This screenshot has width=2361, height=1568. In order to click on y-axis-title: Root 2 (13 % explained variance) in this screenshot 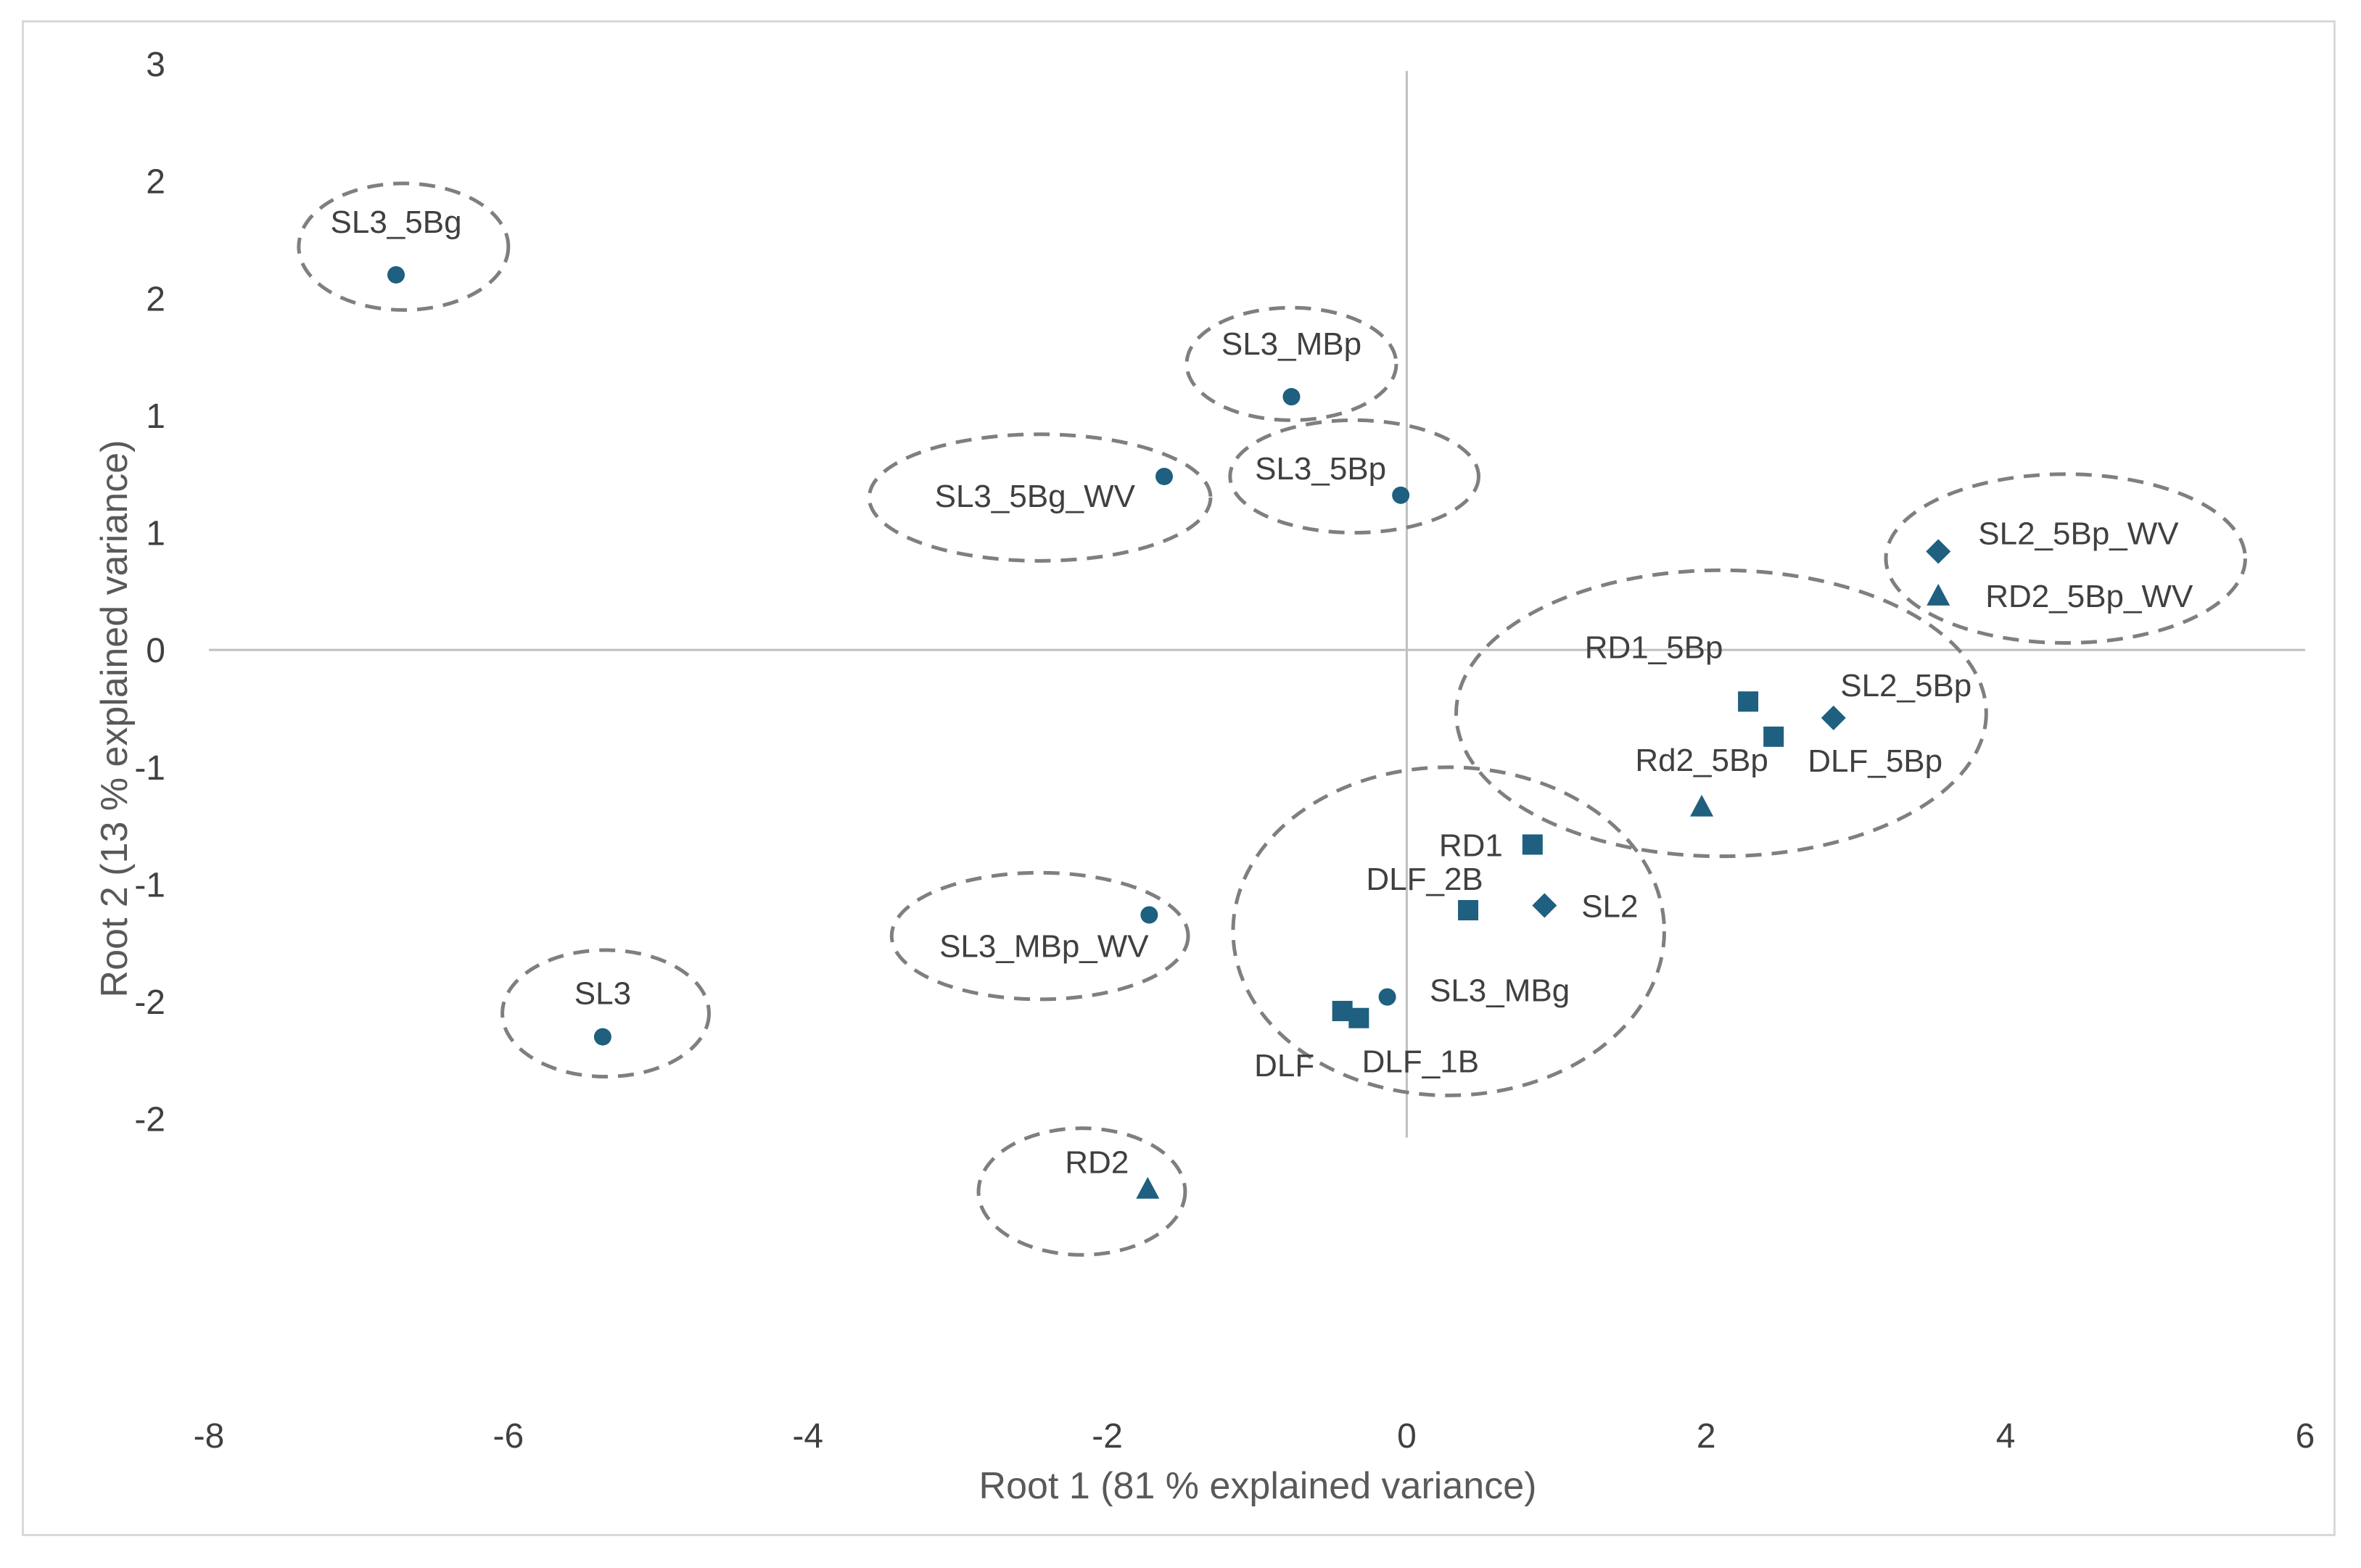, I will do `click(115, 719)`.